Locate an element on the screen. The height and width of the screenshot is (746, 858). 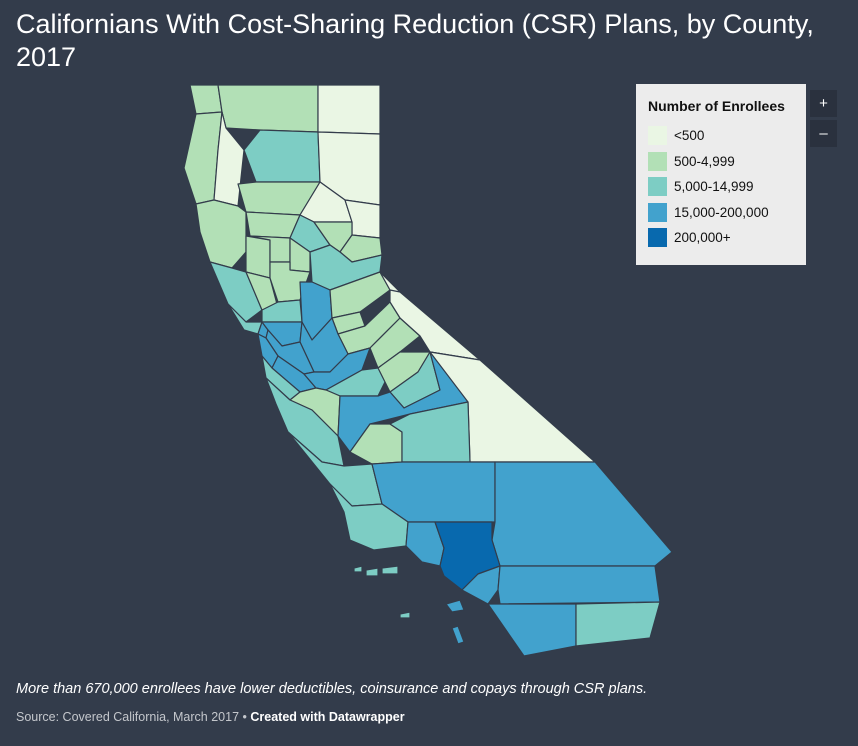
legend-item-15000-200000: 15,000-200,000 is located at coordinates (727, 213).